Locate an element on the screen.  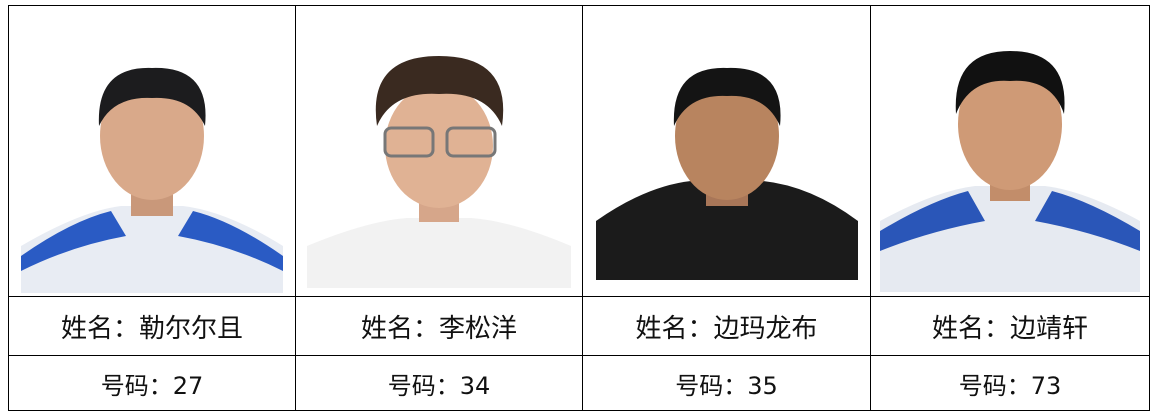
name-cell: 姓名：边玛龙布 is located at coordinates (726, 326).